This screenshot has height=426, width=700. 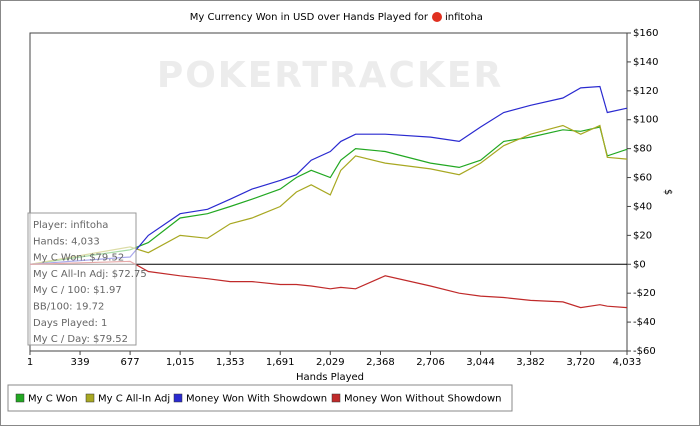 I want to click on tooltip-line: BB/100: 19.72, so click(x=68, y=307).